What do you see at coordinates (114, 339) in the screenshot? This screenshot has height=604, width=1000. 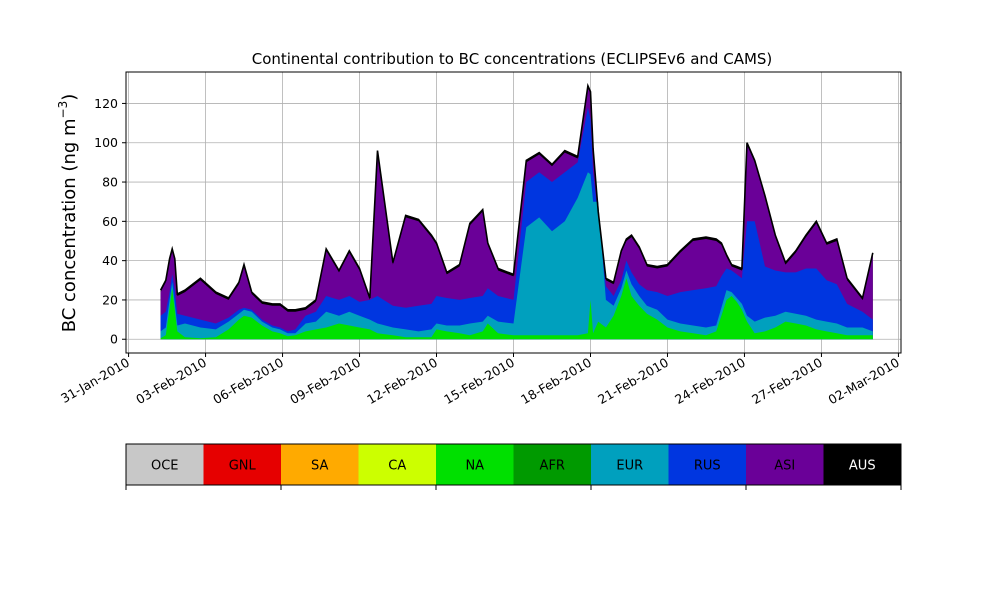 I see `y-tick-label: 0` at bounding box center [114, 339].